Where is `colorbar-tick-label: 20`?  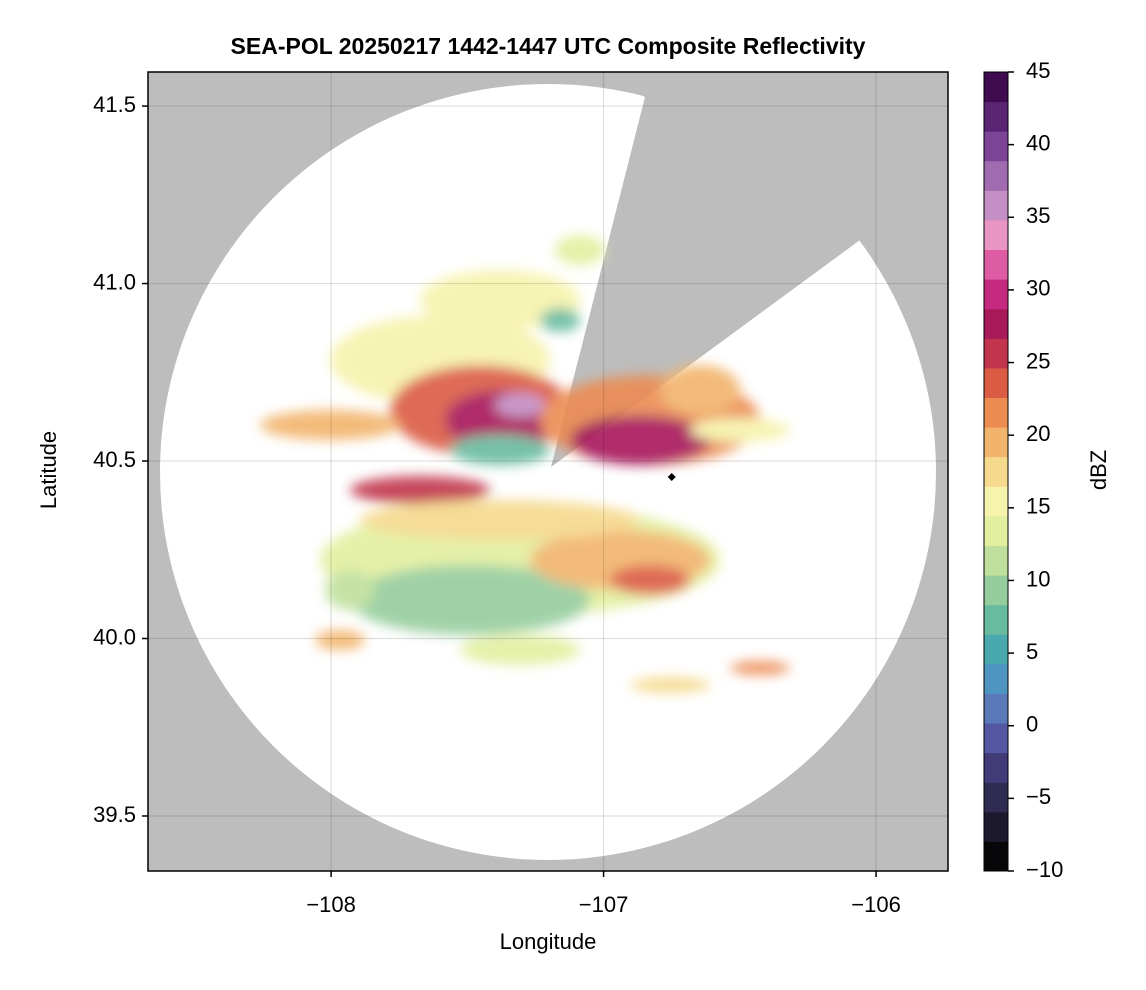 colorbar-tick-label: 20 is located at coordinates (1038, 433).